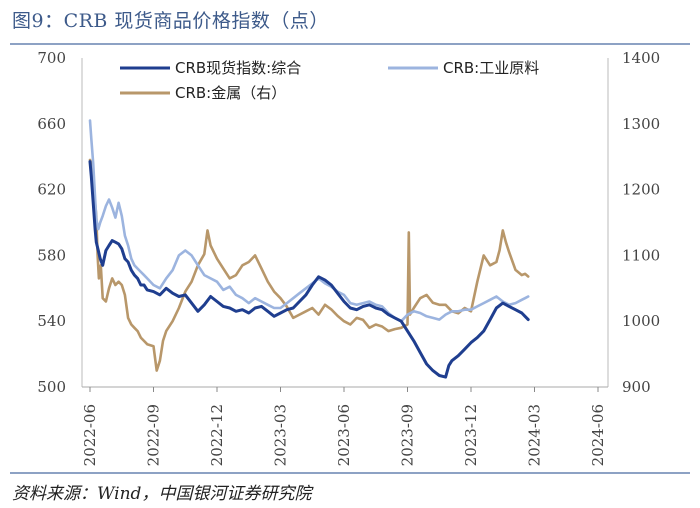 This screenshot has height=508, width=700. I want to click on x-tick-label: 2022-09, so click(154, 435).